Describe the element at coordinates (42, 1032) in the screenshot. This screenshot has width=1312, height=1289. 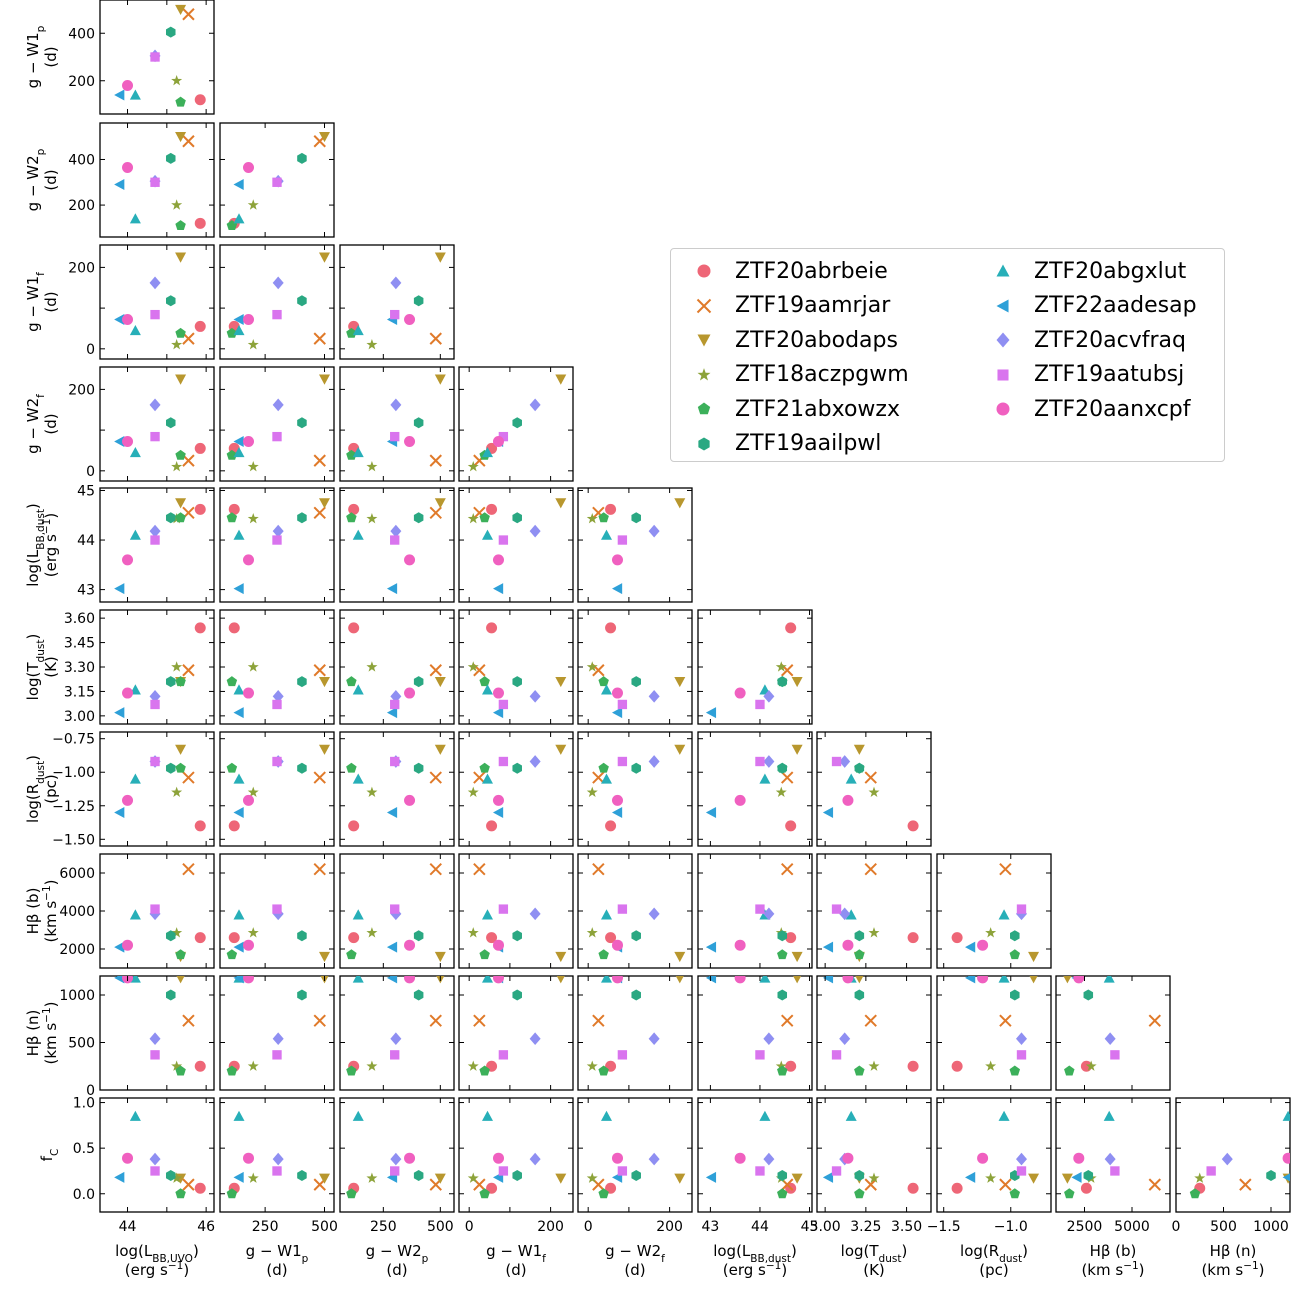
I see `y-axis-label-Hb_n: Hβ (n) (km s−1)` at that location.